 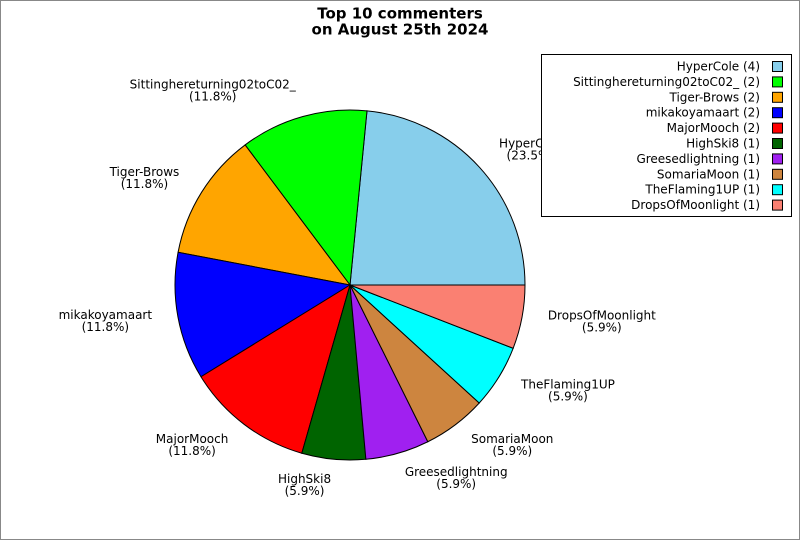 I want to click on chart-title: on August 25th 2024, so click(x=400, y=30).